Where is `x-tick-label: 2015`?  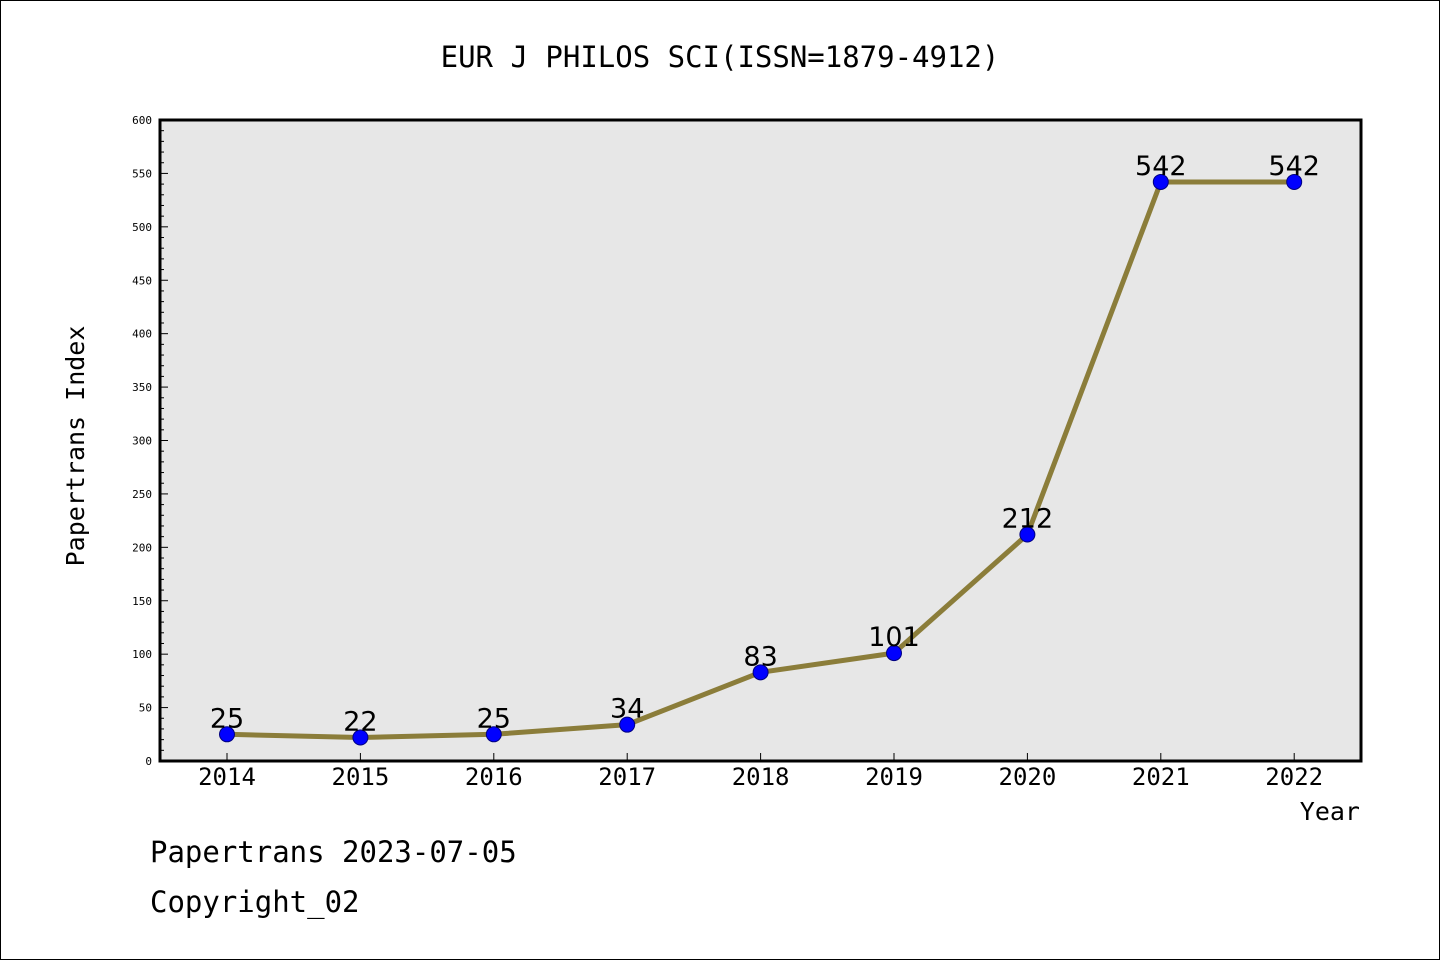
x-tick-label: 2015 is located at coordinates (361, 777).